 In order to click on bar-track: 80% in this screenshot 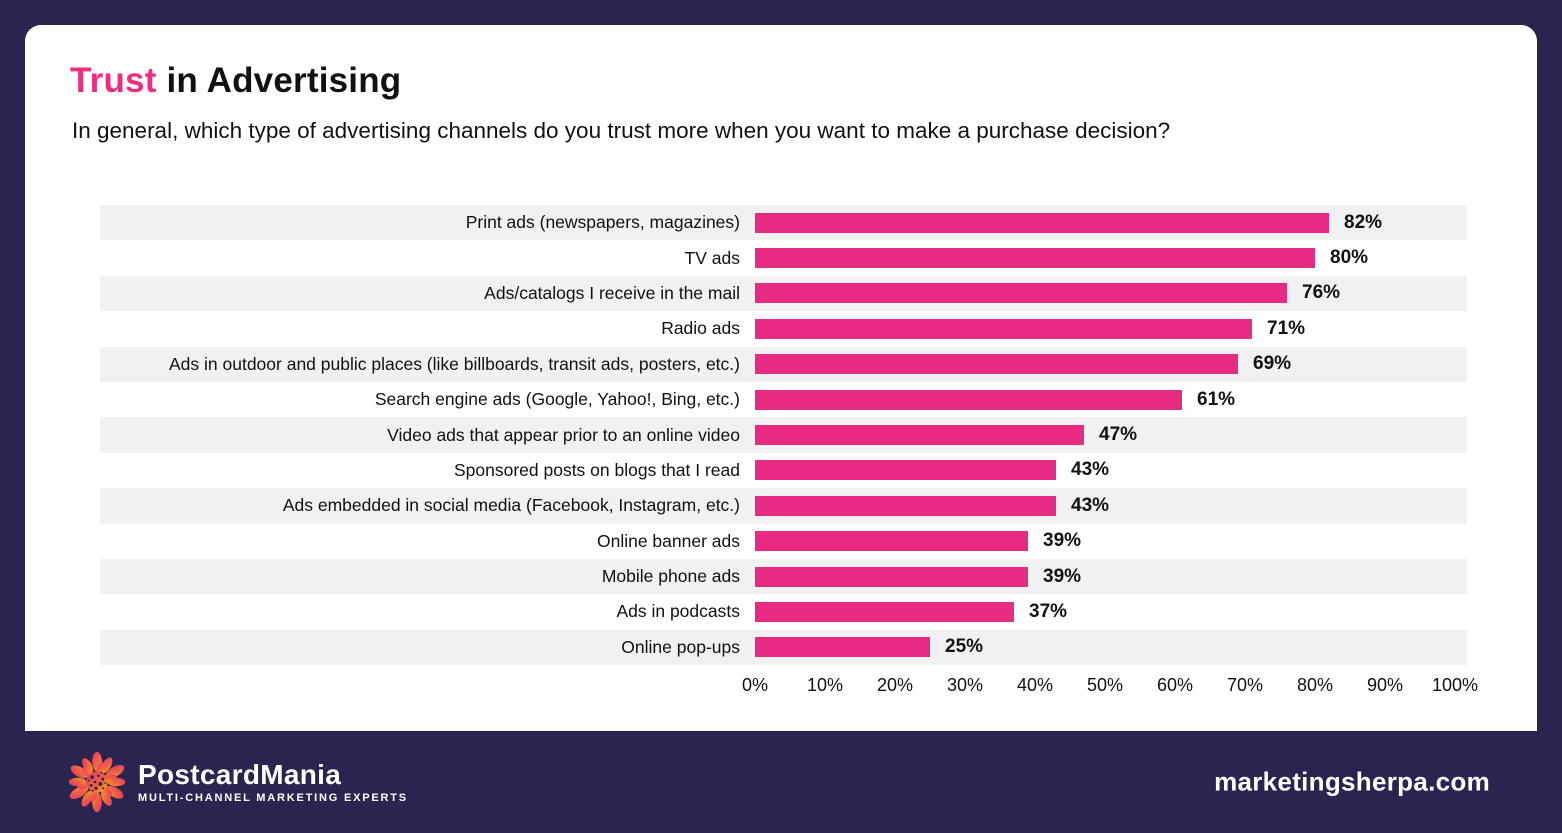, I will do `click(1111, 258)`.